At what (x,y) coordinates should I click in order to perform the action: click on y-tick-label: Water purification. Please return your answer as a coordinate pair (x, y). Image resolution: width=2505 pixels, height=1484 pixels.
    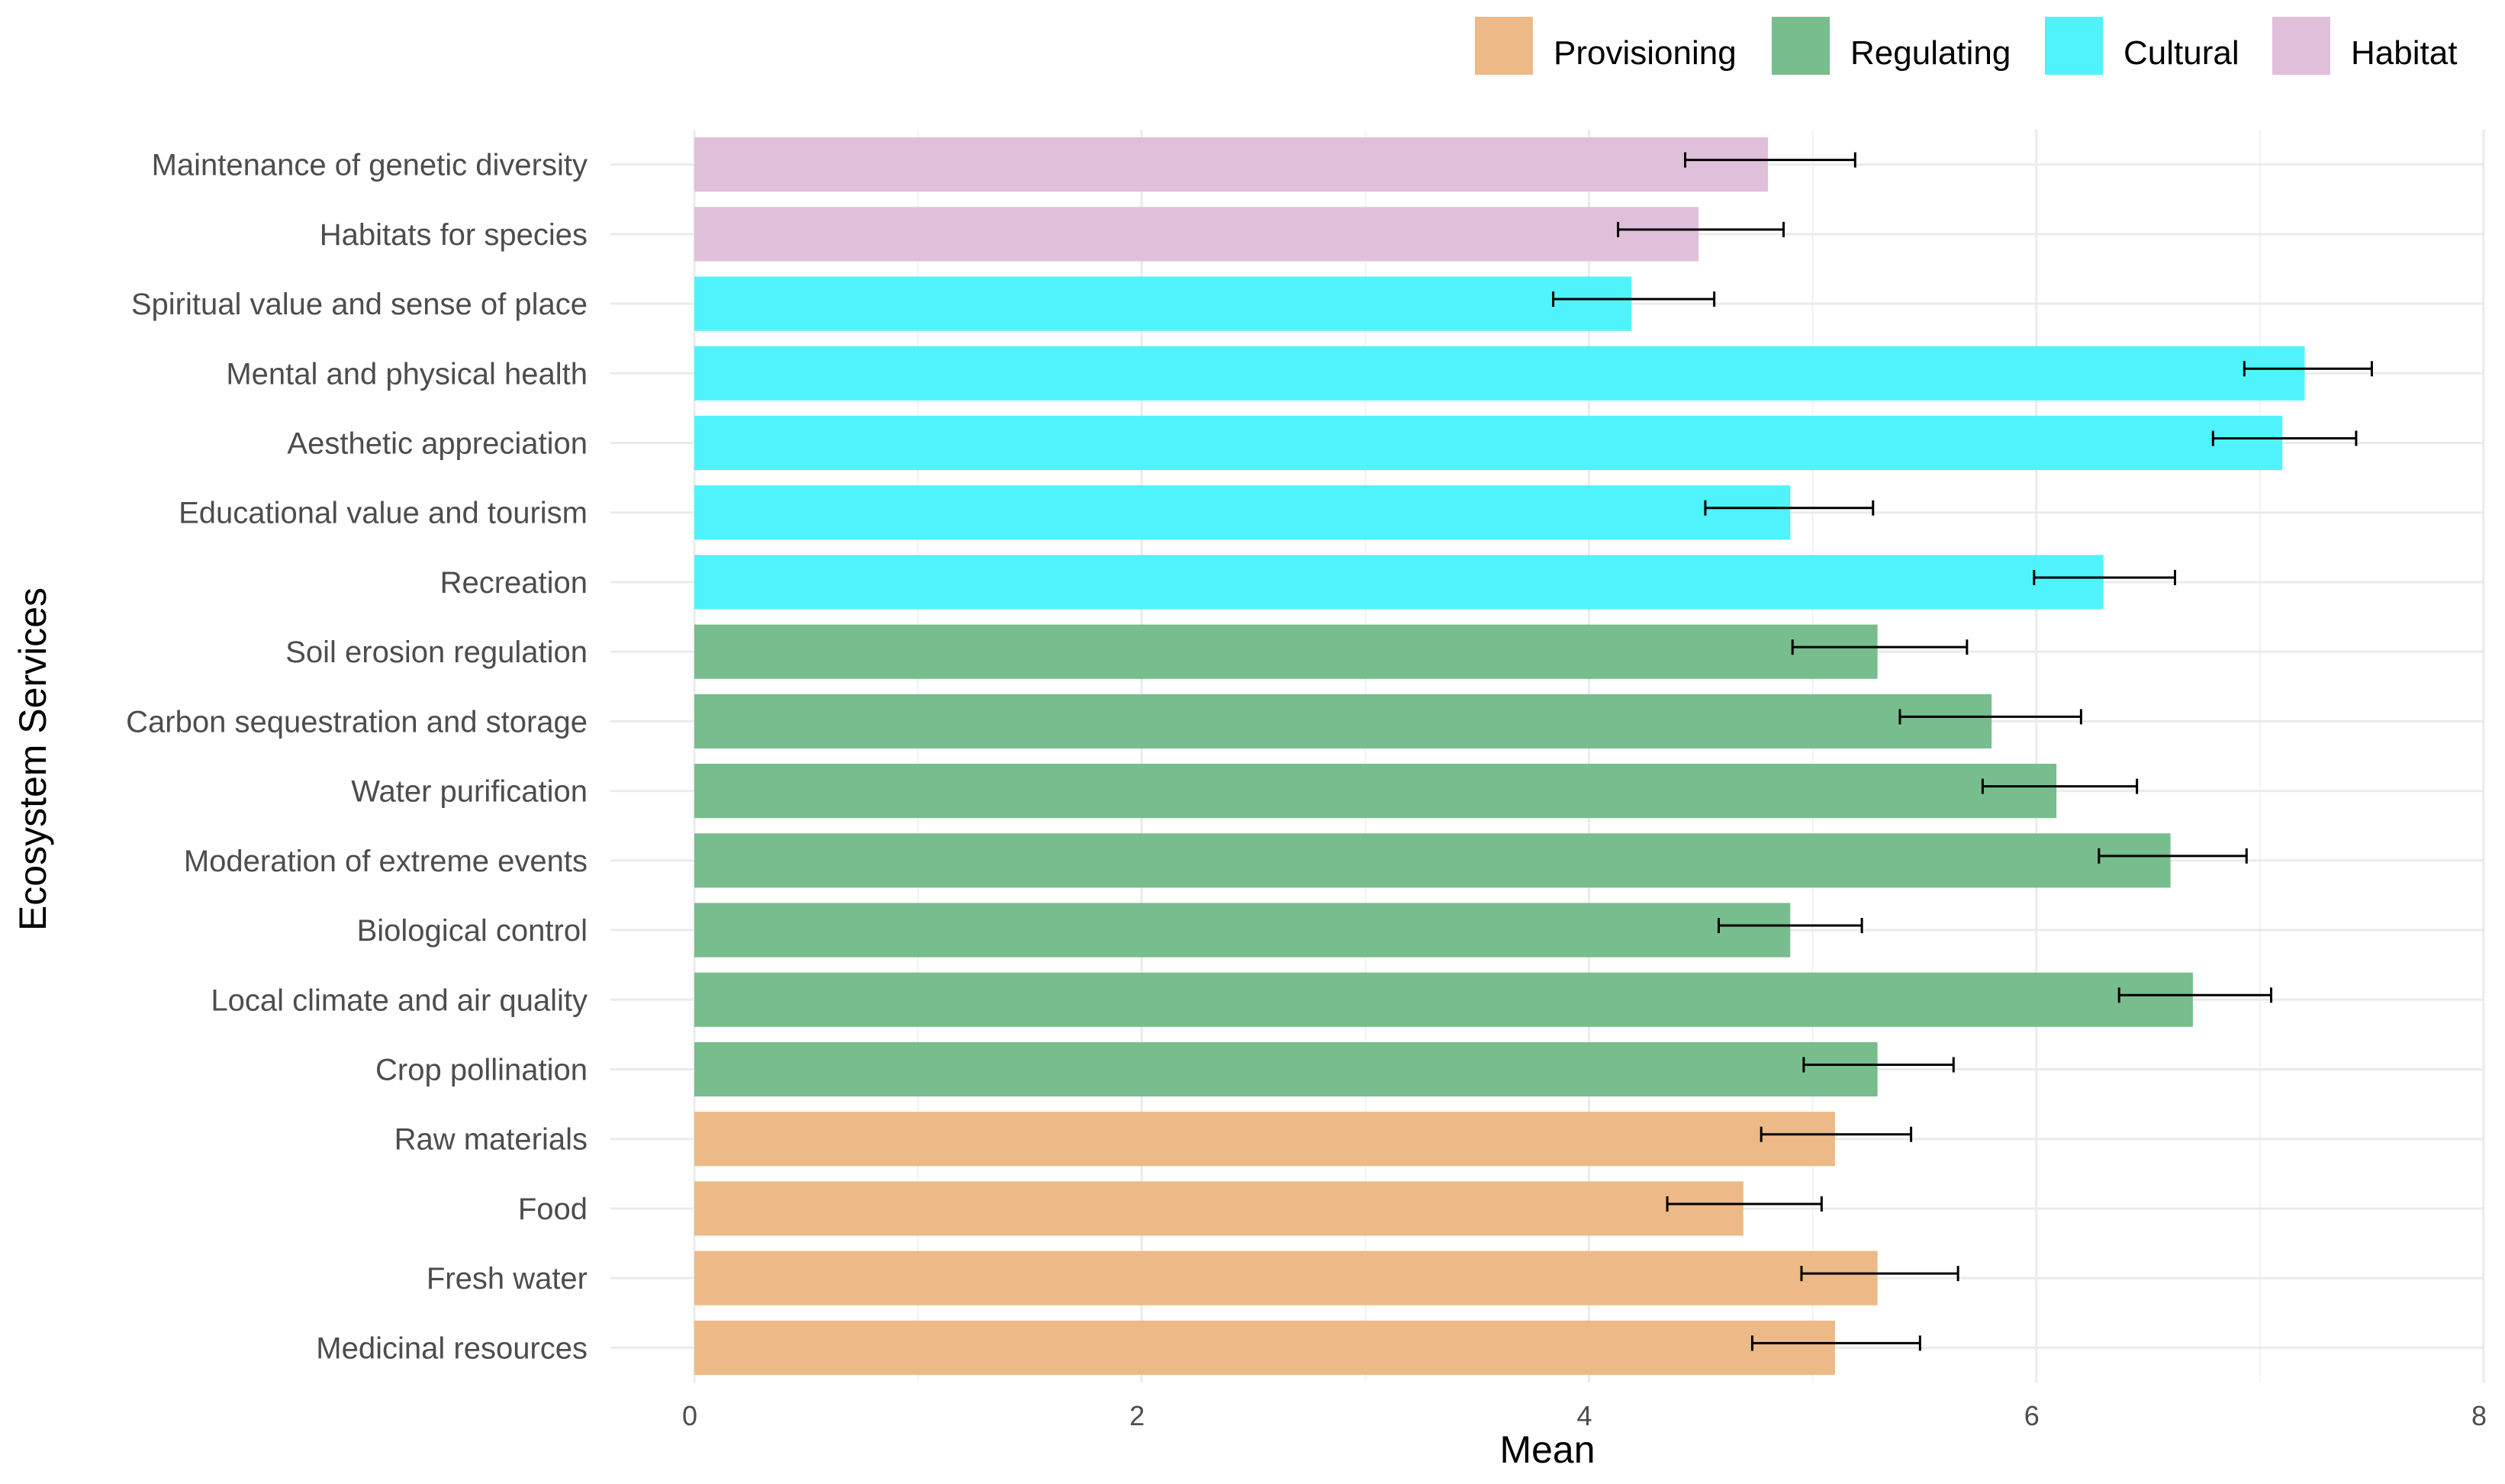
    Looking at the image, I should click on (470, 792).